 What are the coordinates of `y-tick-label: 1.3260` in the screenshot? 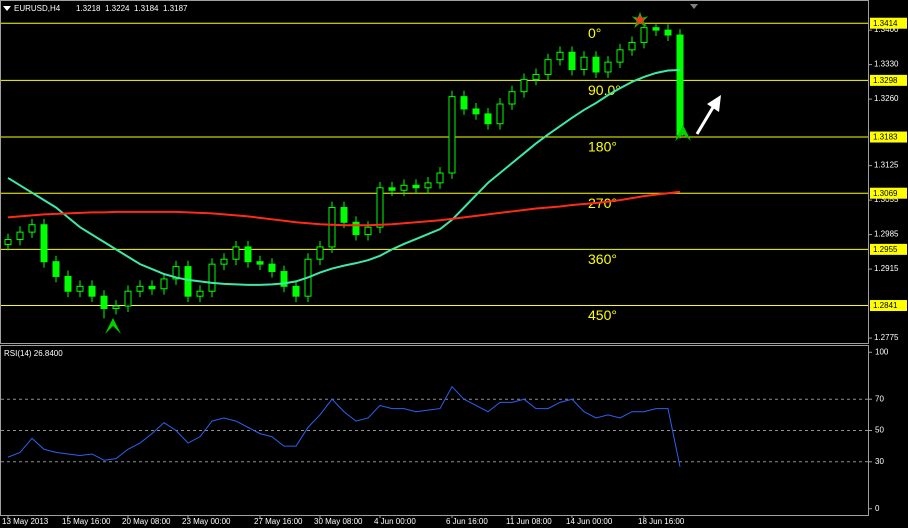 It's located at (886, 98).